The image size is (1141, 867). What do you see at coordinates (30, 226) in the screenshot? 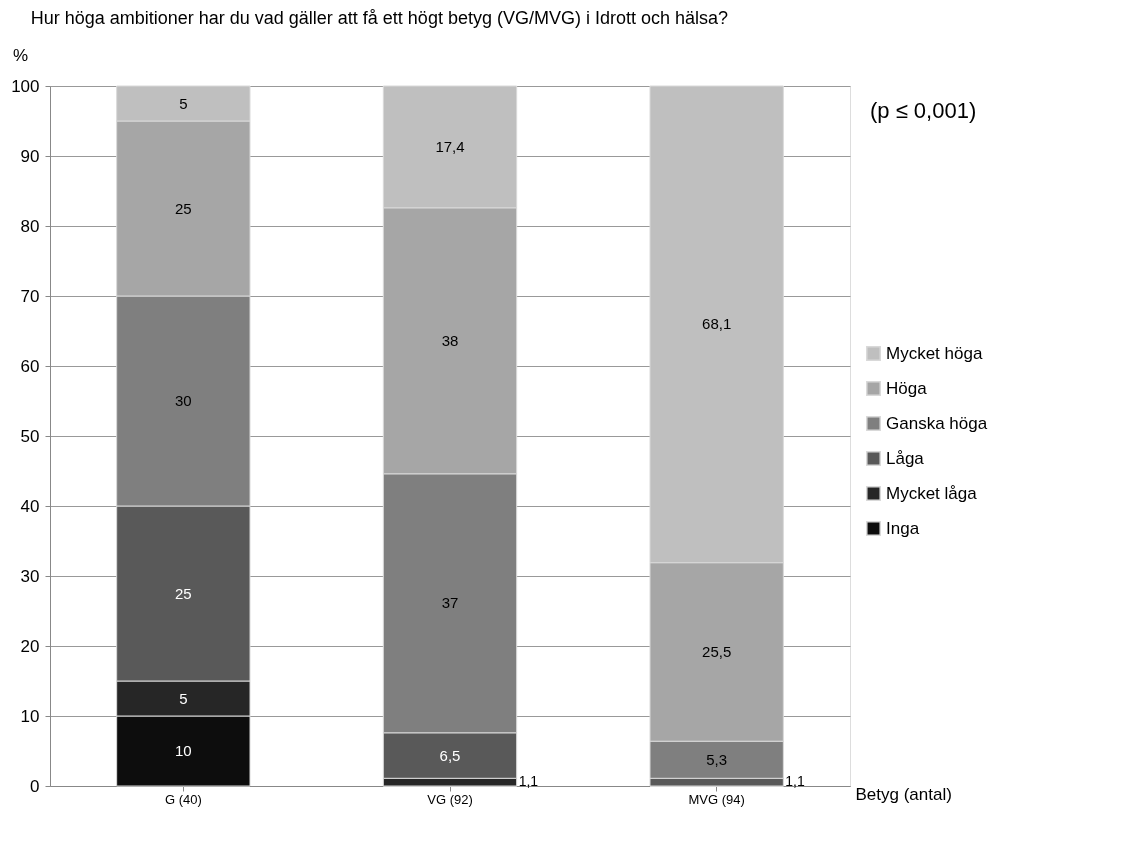
I see `y-tick-label: 80` at bounding box center [30, 226].